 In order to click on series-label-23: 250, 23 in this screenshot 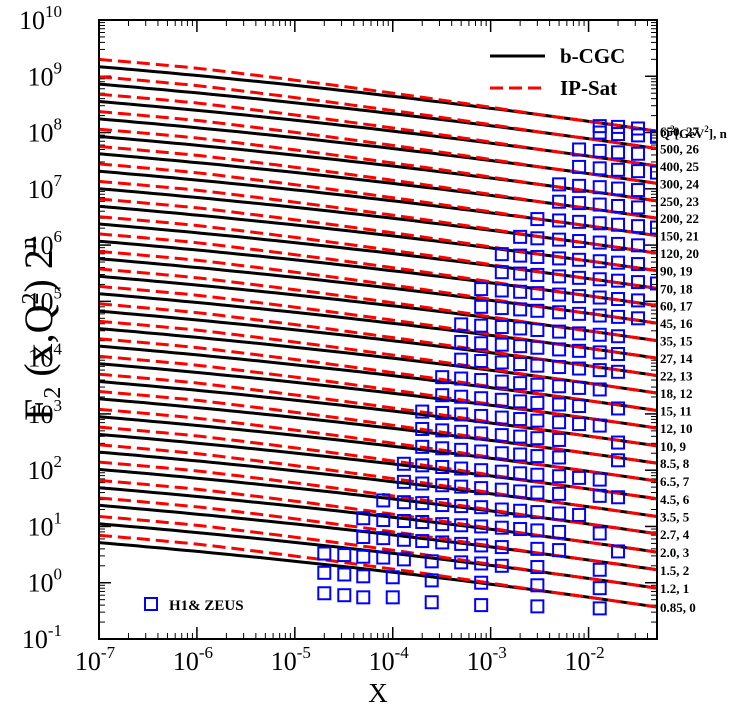, I will do `click(680, 201)`.